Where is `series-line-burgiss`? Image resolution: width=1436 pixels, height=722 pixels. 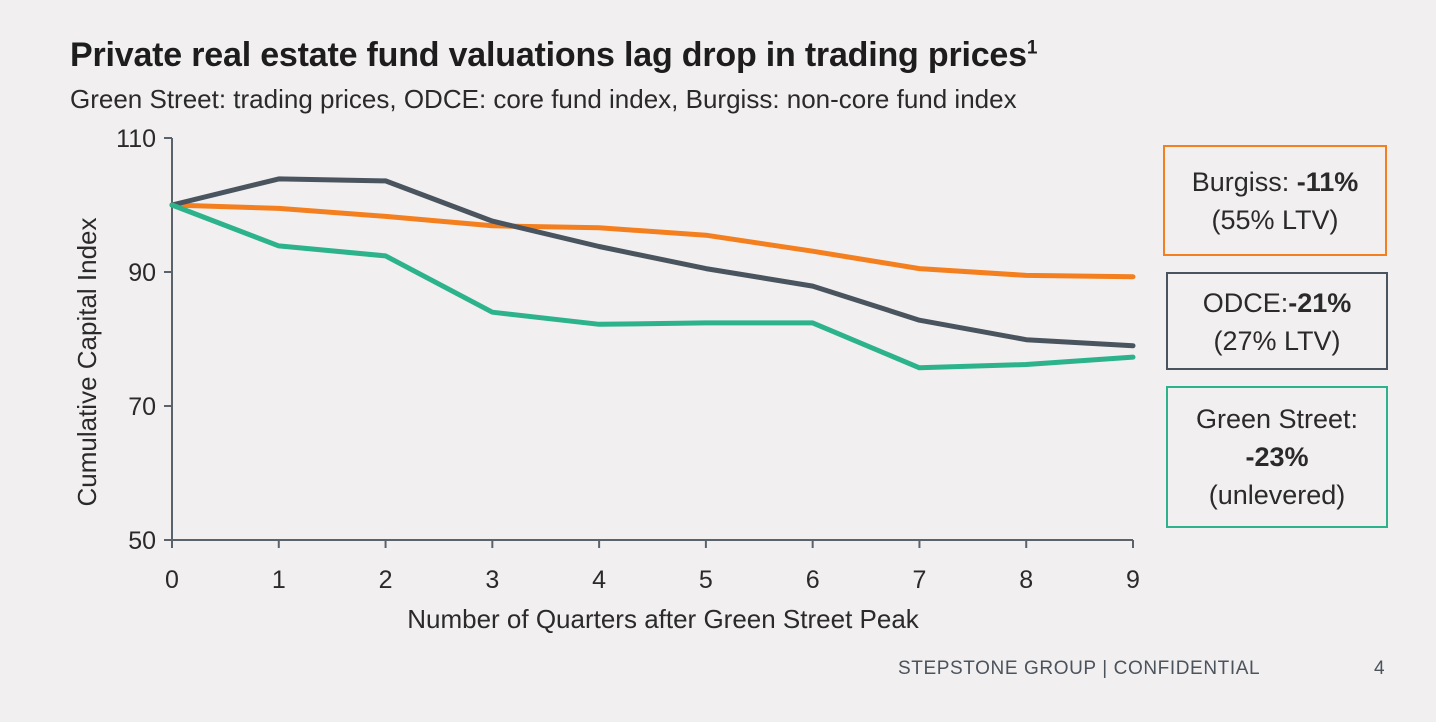 series-line-burgiss is located at coordinates (652, 241).